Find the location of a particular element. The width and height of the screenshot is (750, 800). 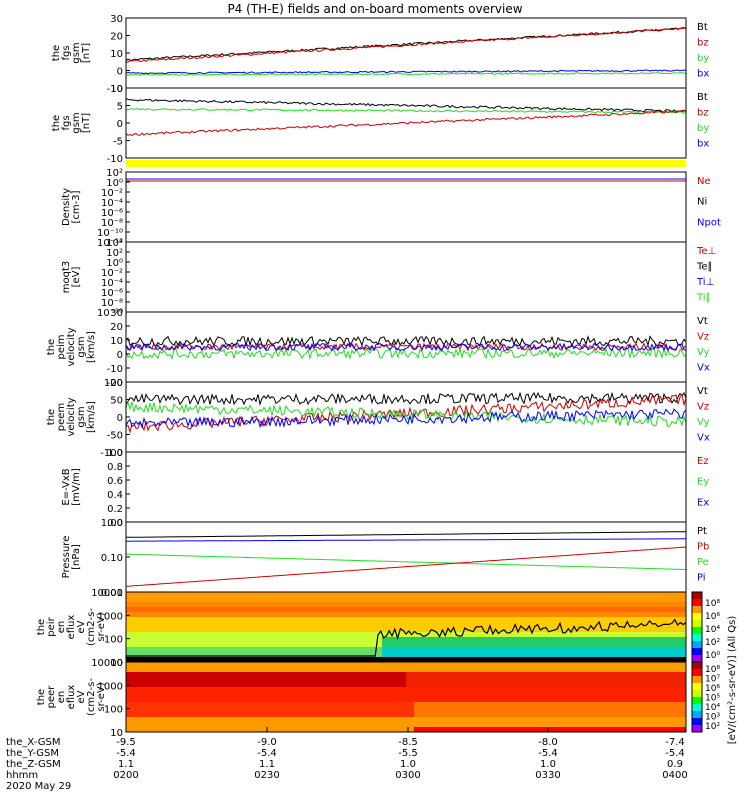

tick-y-1: -5.4 is located at coordinates (267, 753).